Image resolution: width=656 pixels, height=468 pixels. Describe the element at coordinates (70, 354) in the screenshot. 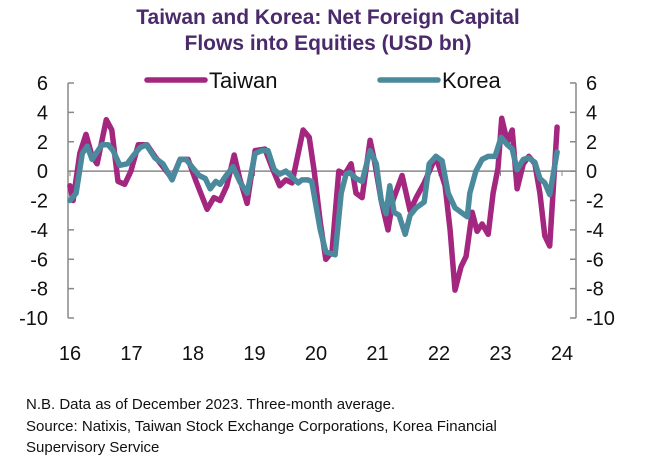

I see `x-tick-label: 16` at that location.